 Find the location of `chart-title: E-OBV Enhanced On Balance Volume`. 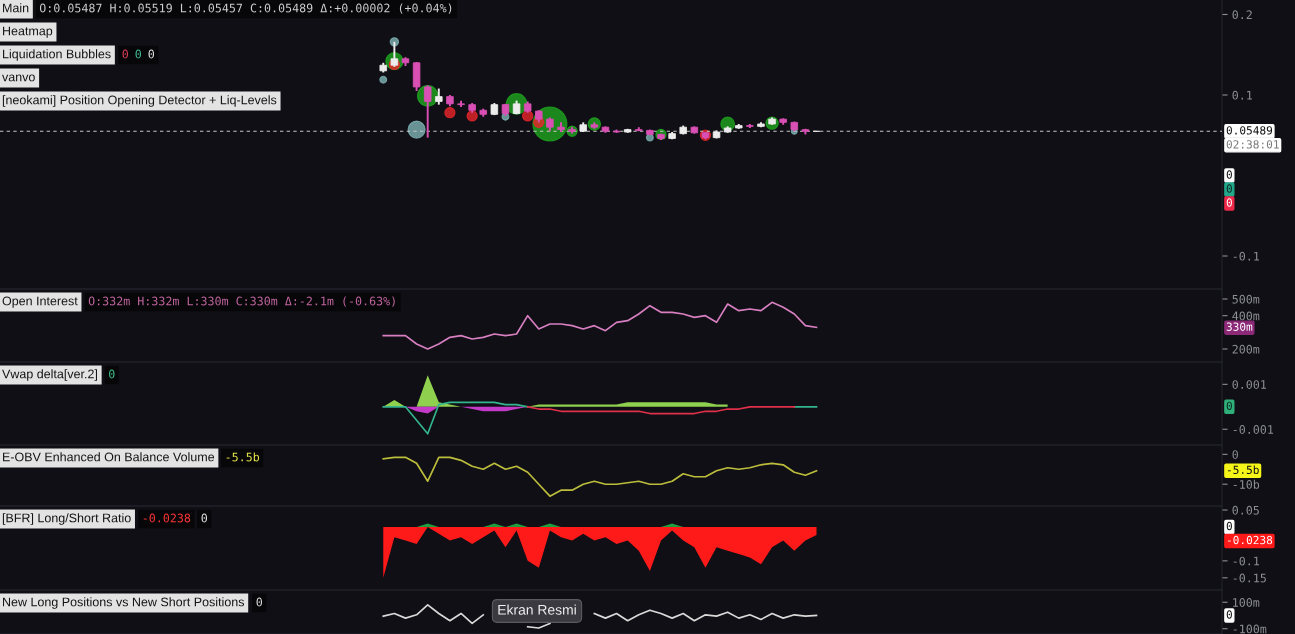

chart-title: E-OBV Enhanced On Balance Volume is located at coordinates (109, 457).